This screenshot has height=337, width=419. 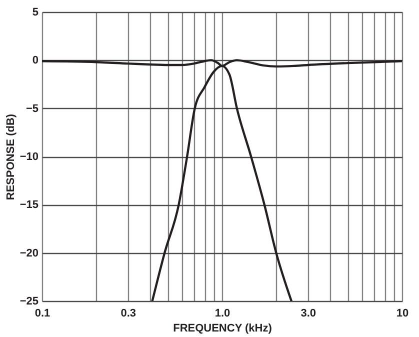 I want to click on y-tick-label: 5, so click(x=35, y=12).